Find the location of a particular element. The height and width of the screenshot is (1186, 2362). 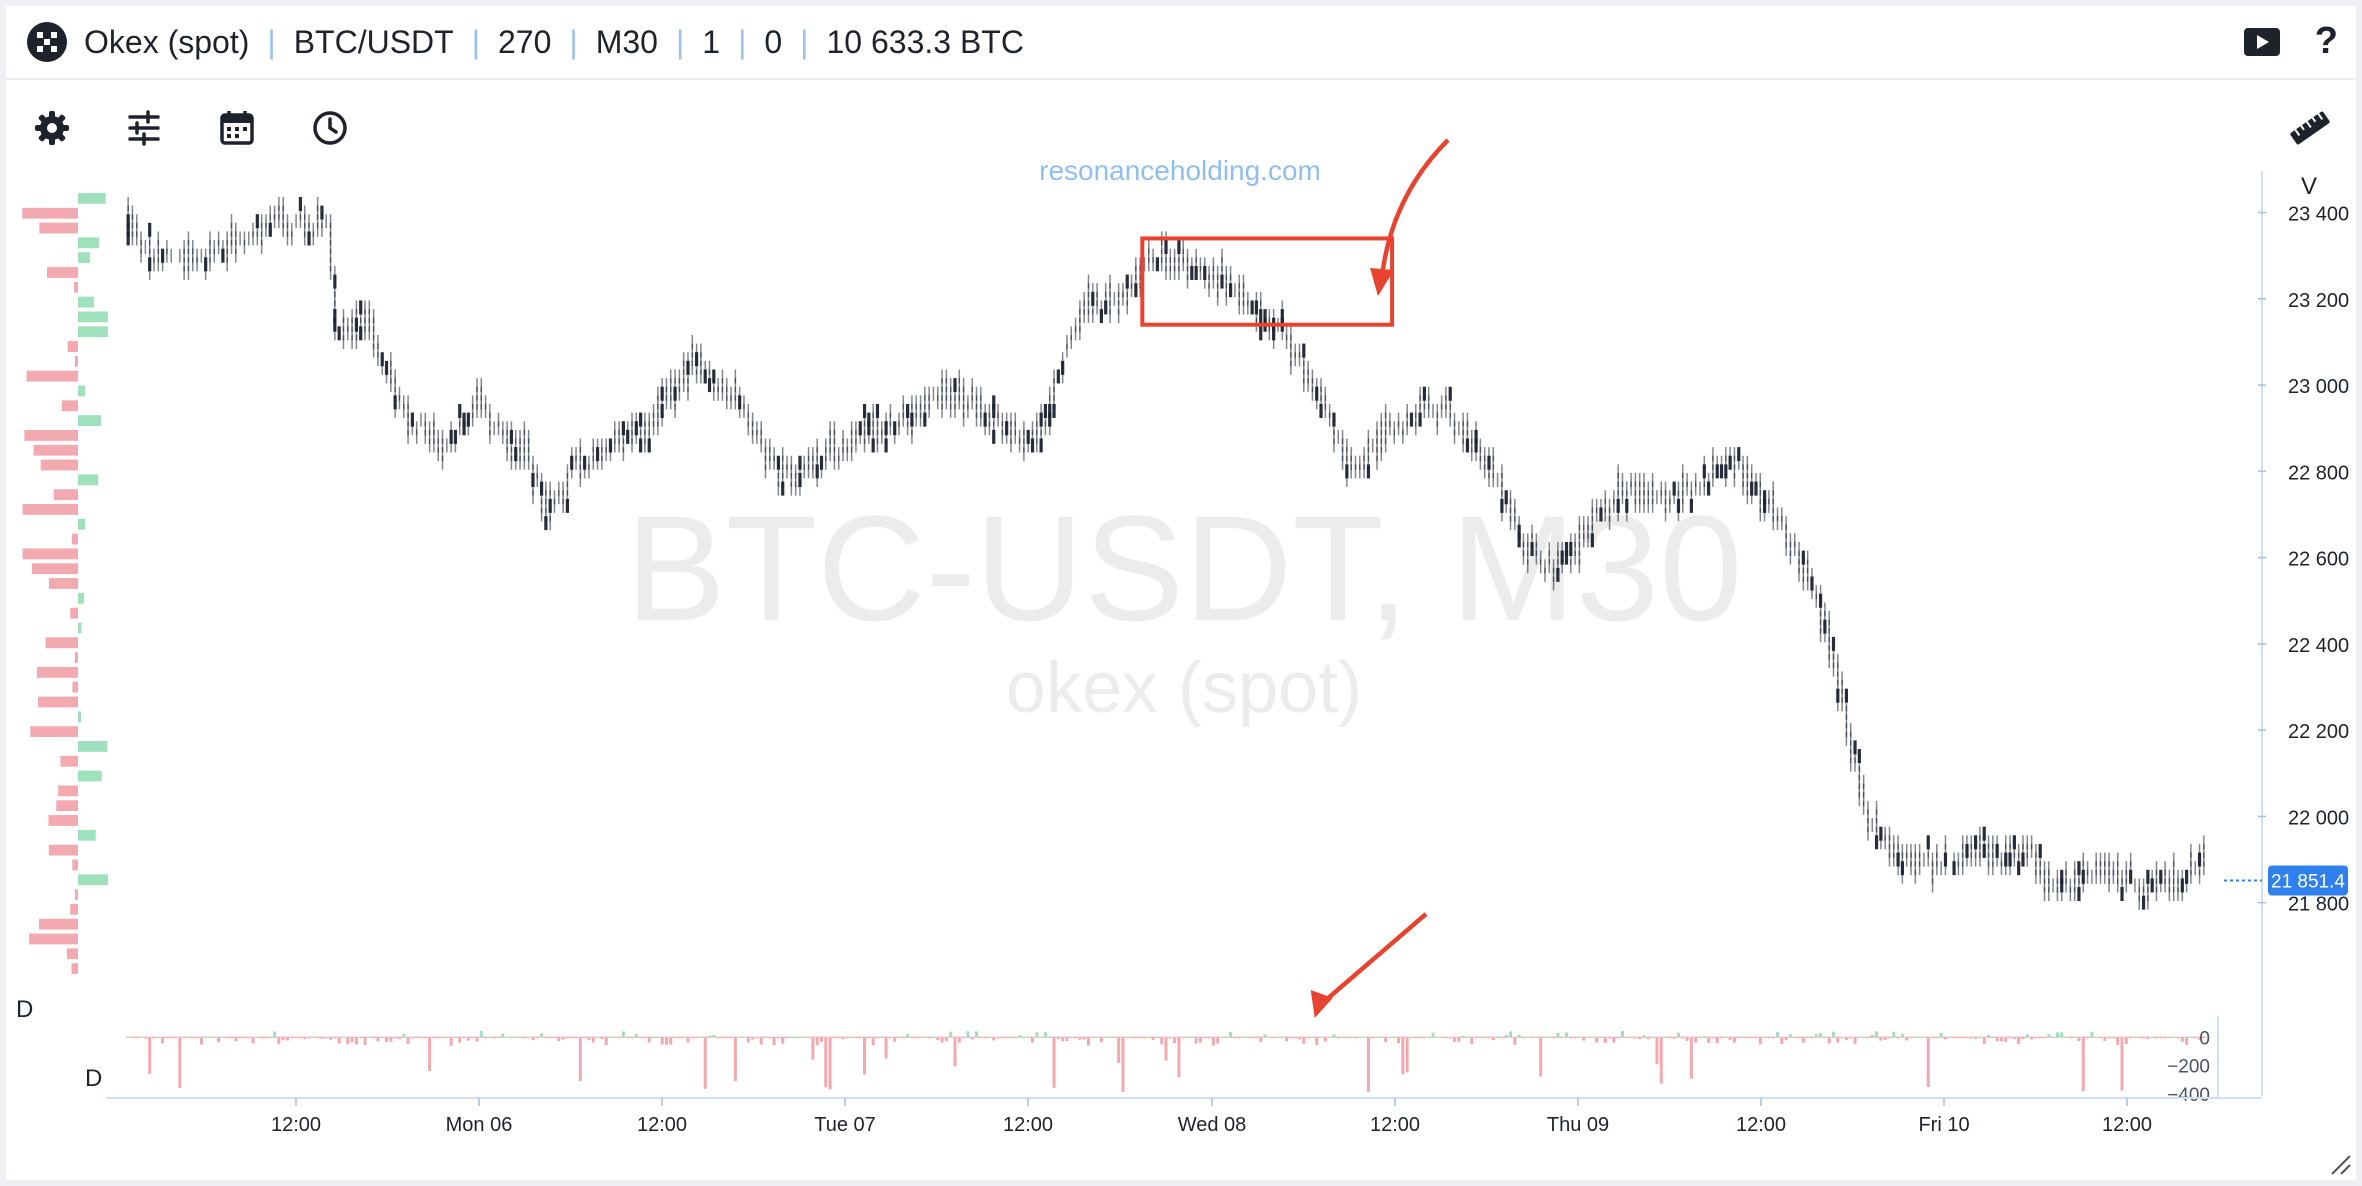

param-two: 0 is located at coordinates (773, 41).